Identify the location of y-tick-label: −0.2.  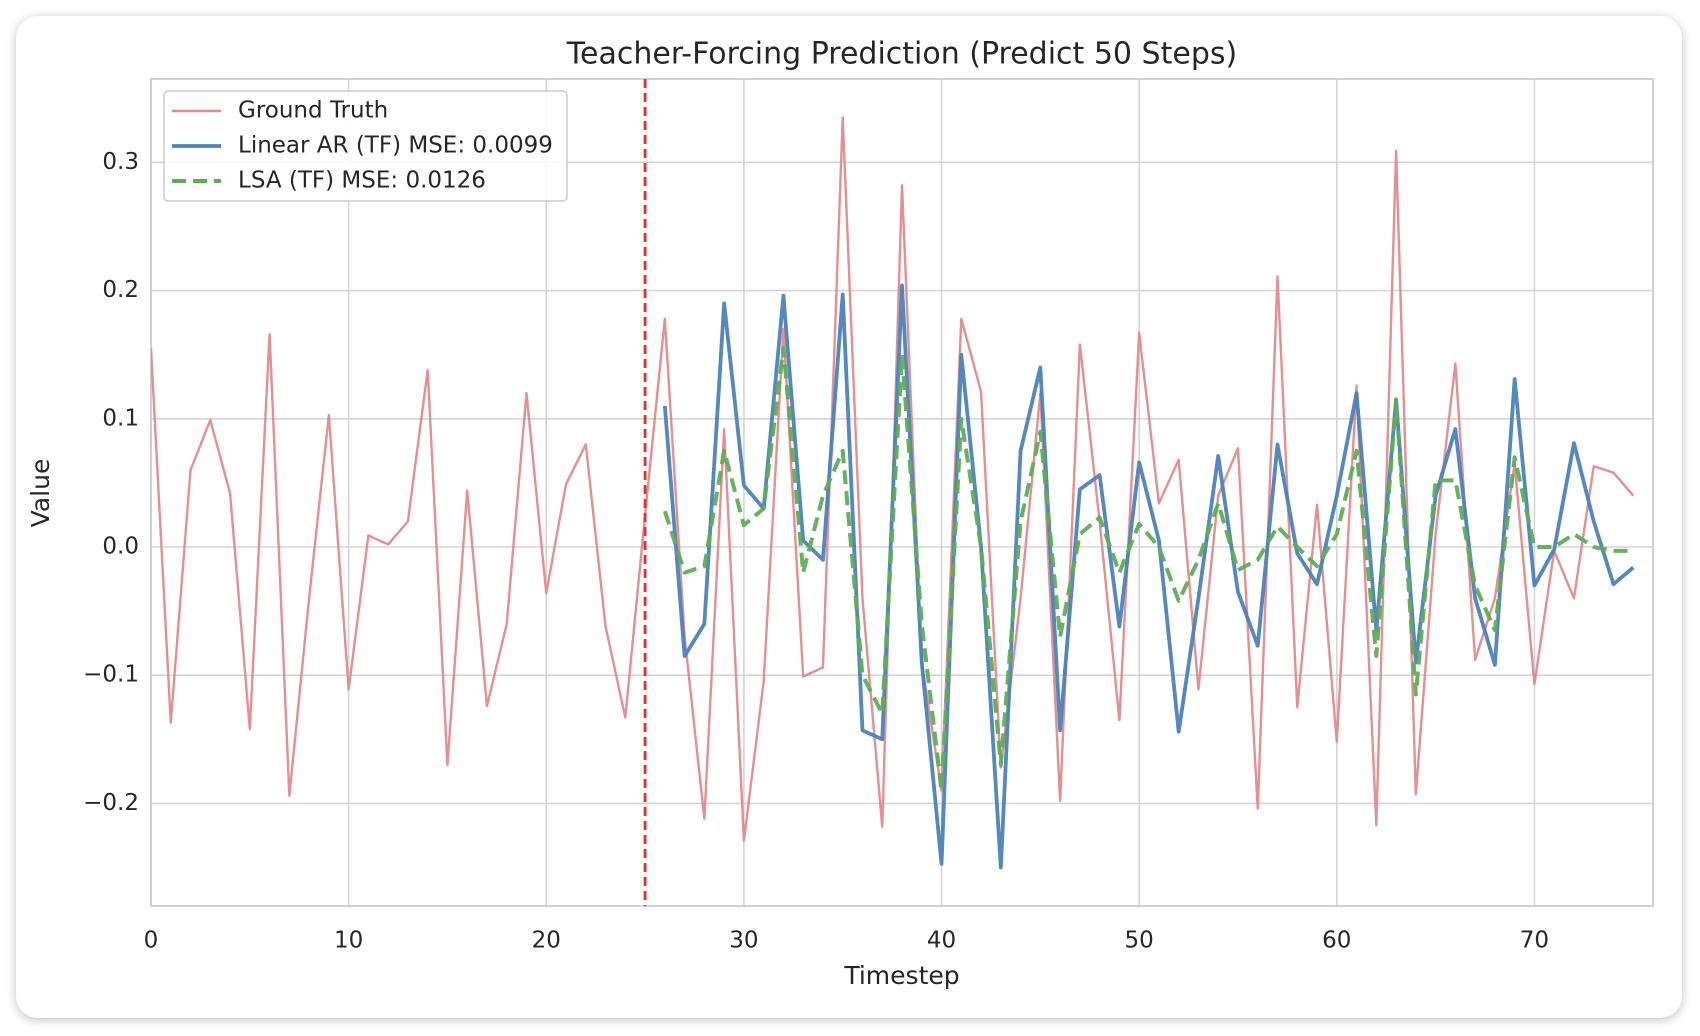
(111, 803).